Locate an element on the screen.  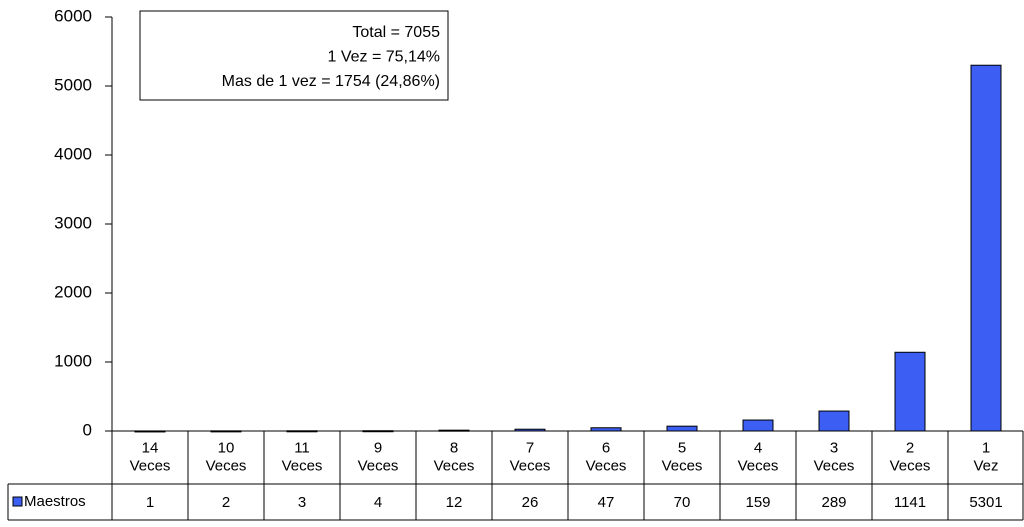
y-tick-label: 5000 is located at coordinates (73, 84).